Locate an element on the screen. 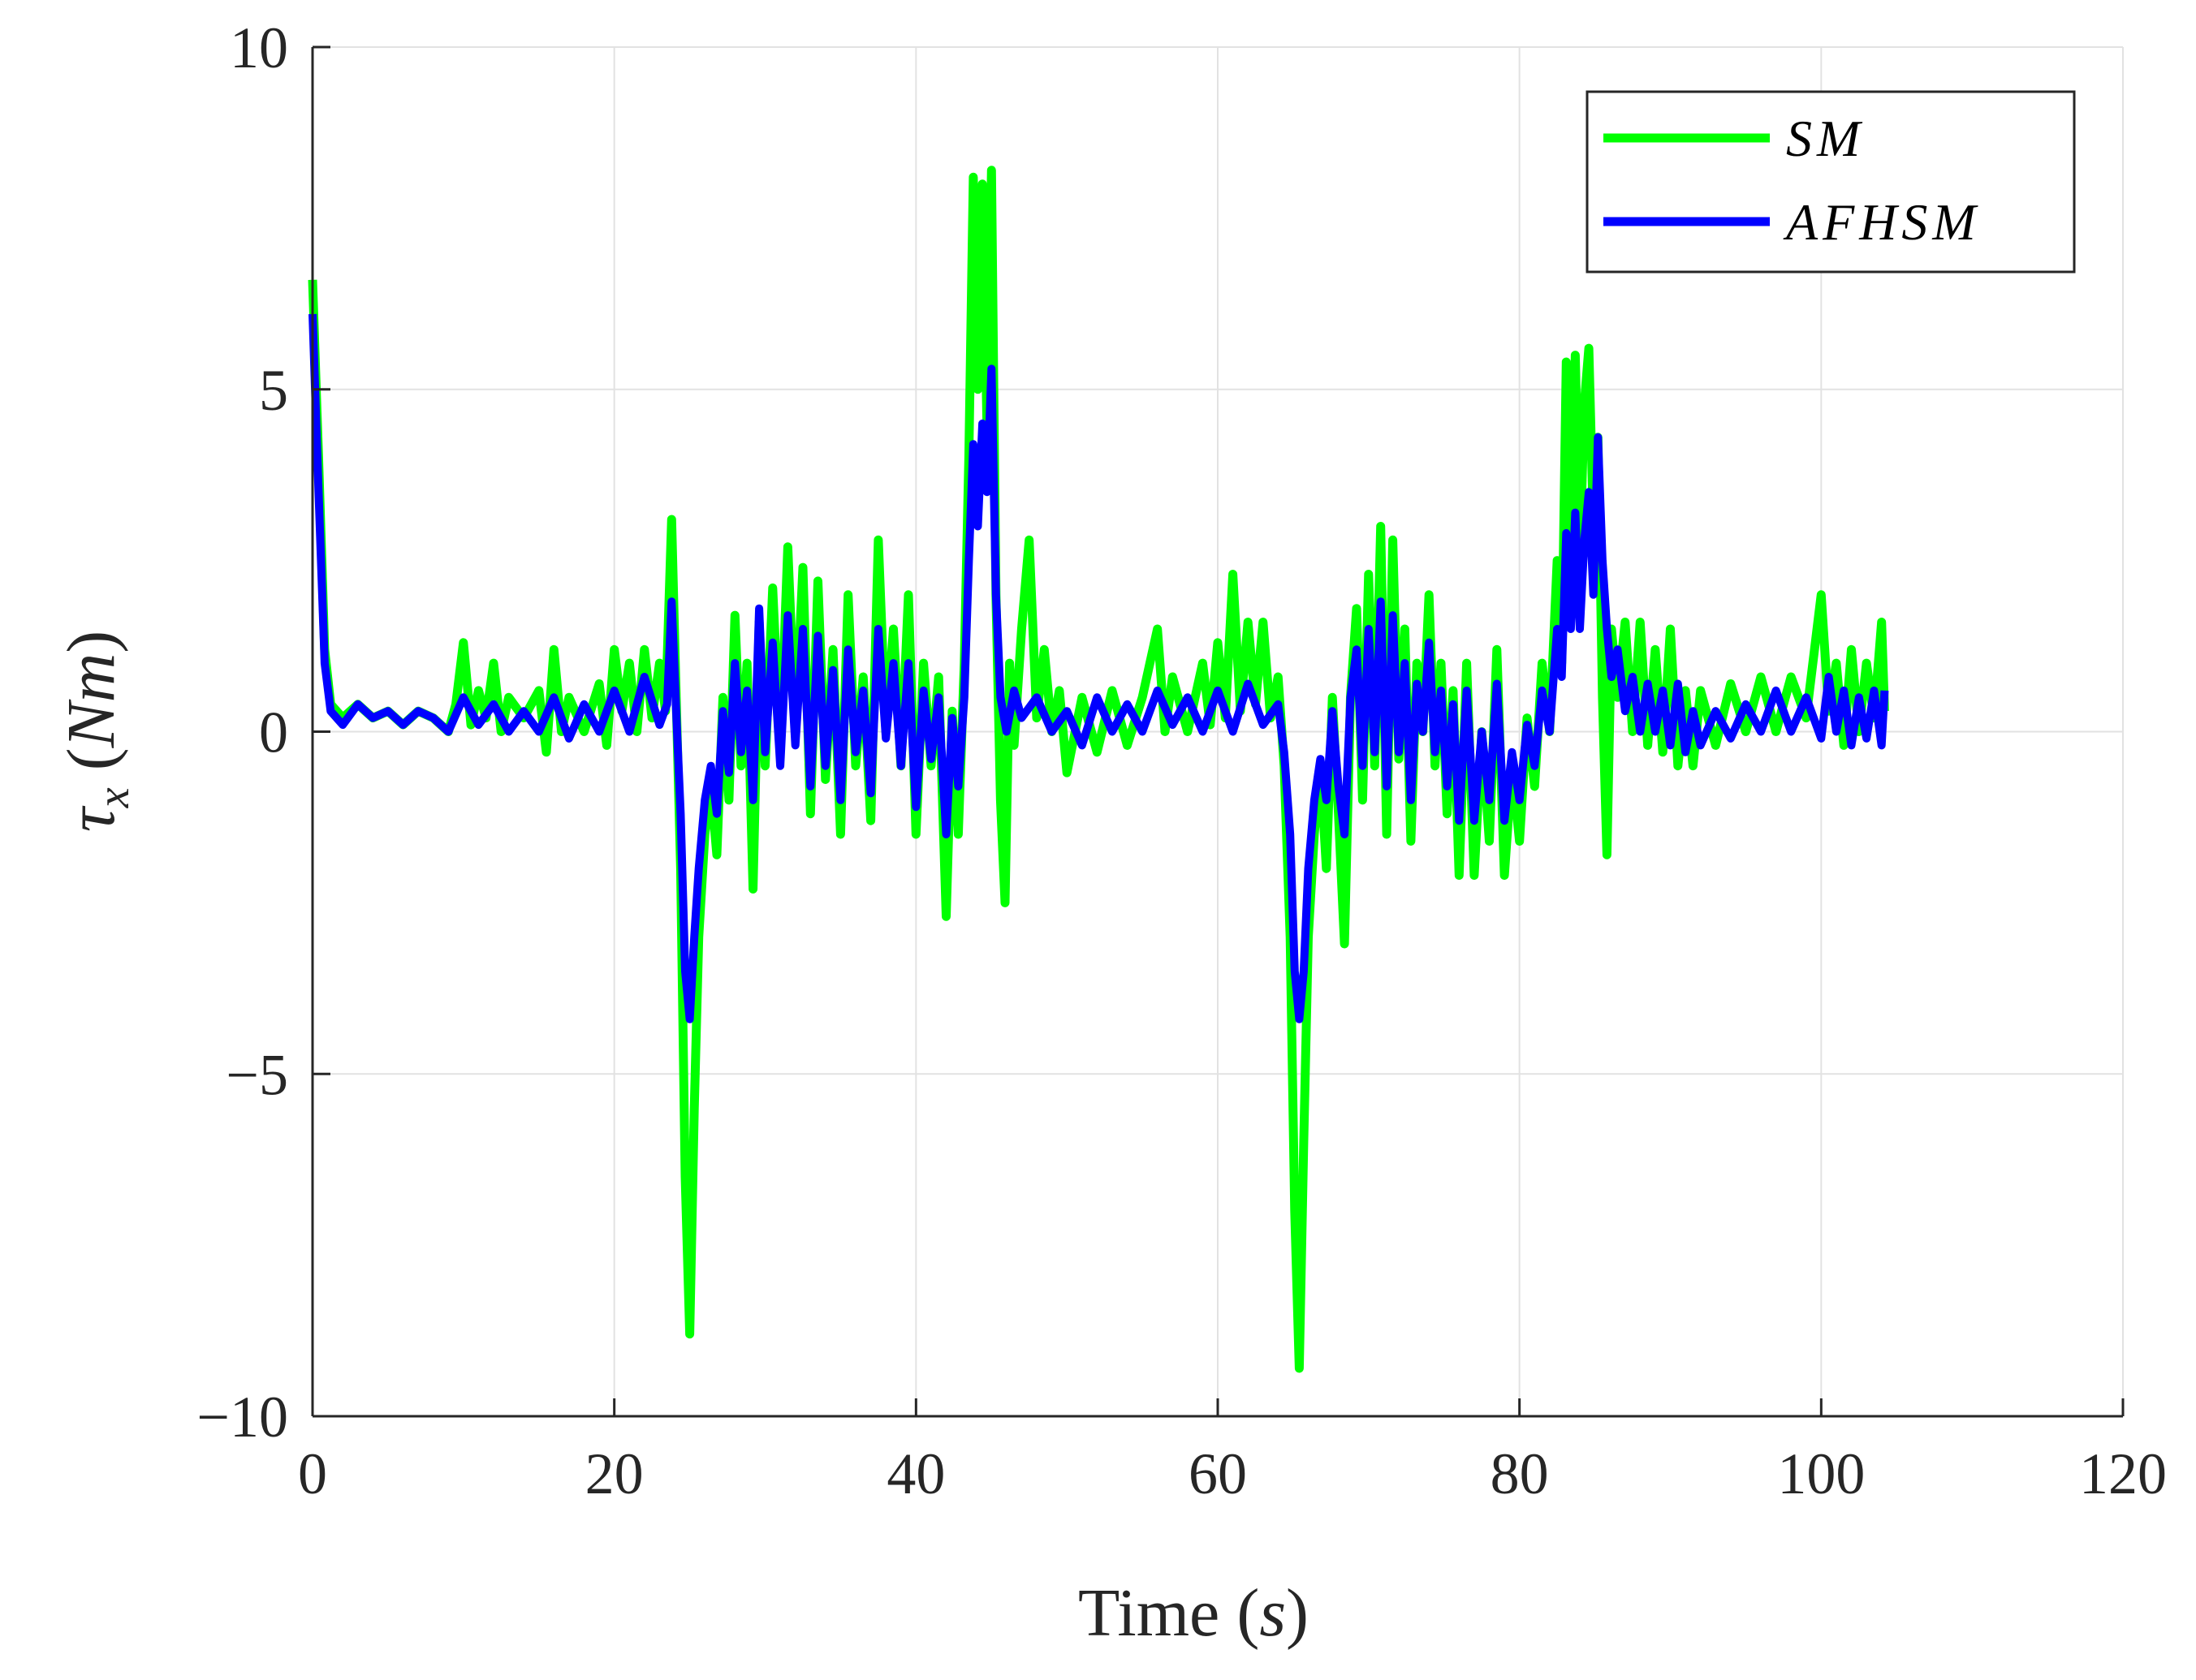 This screenshot has width=2196, height=1680. x-tick-label: 120 is located at coordinates (2123, 1473).